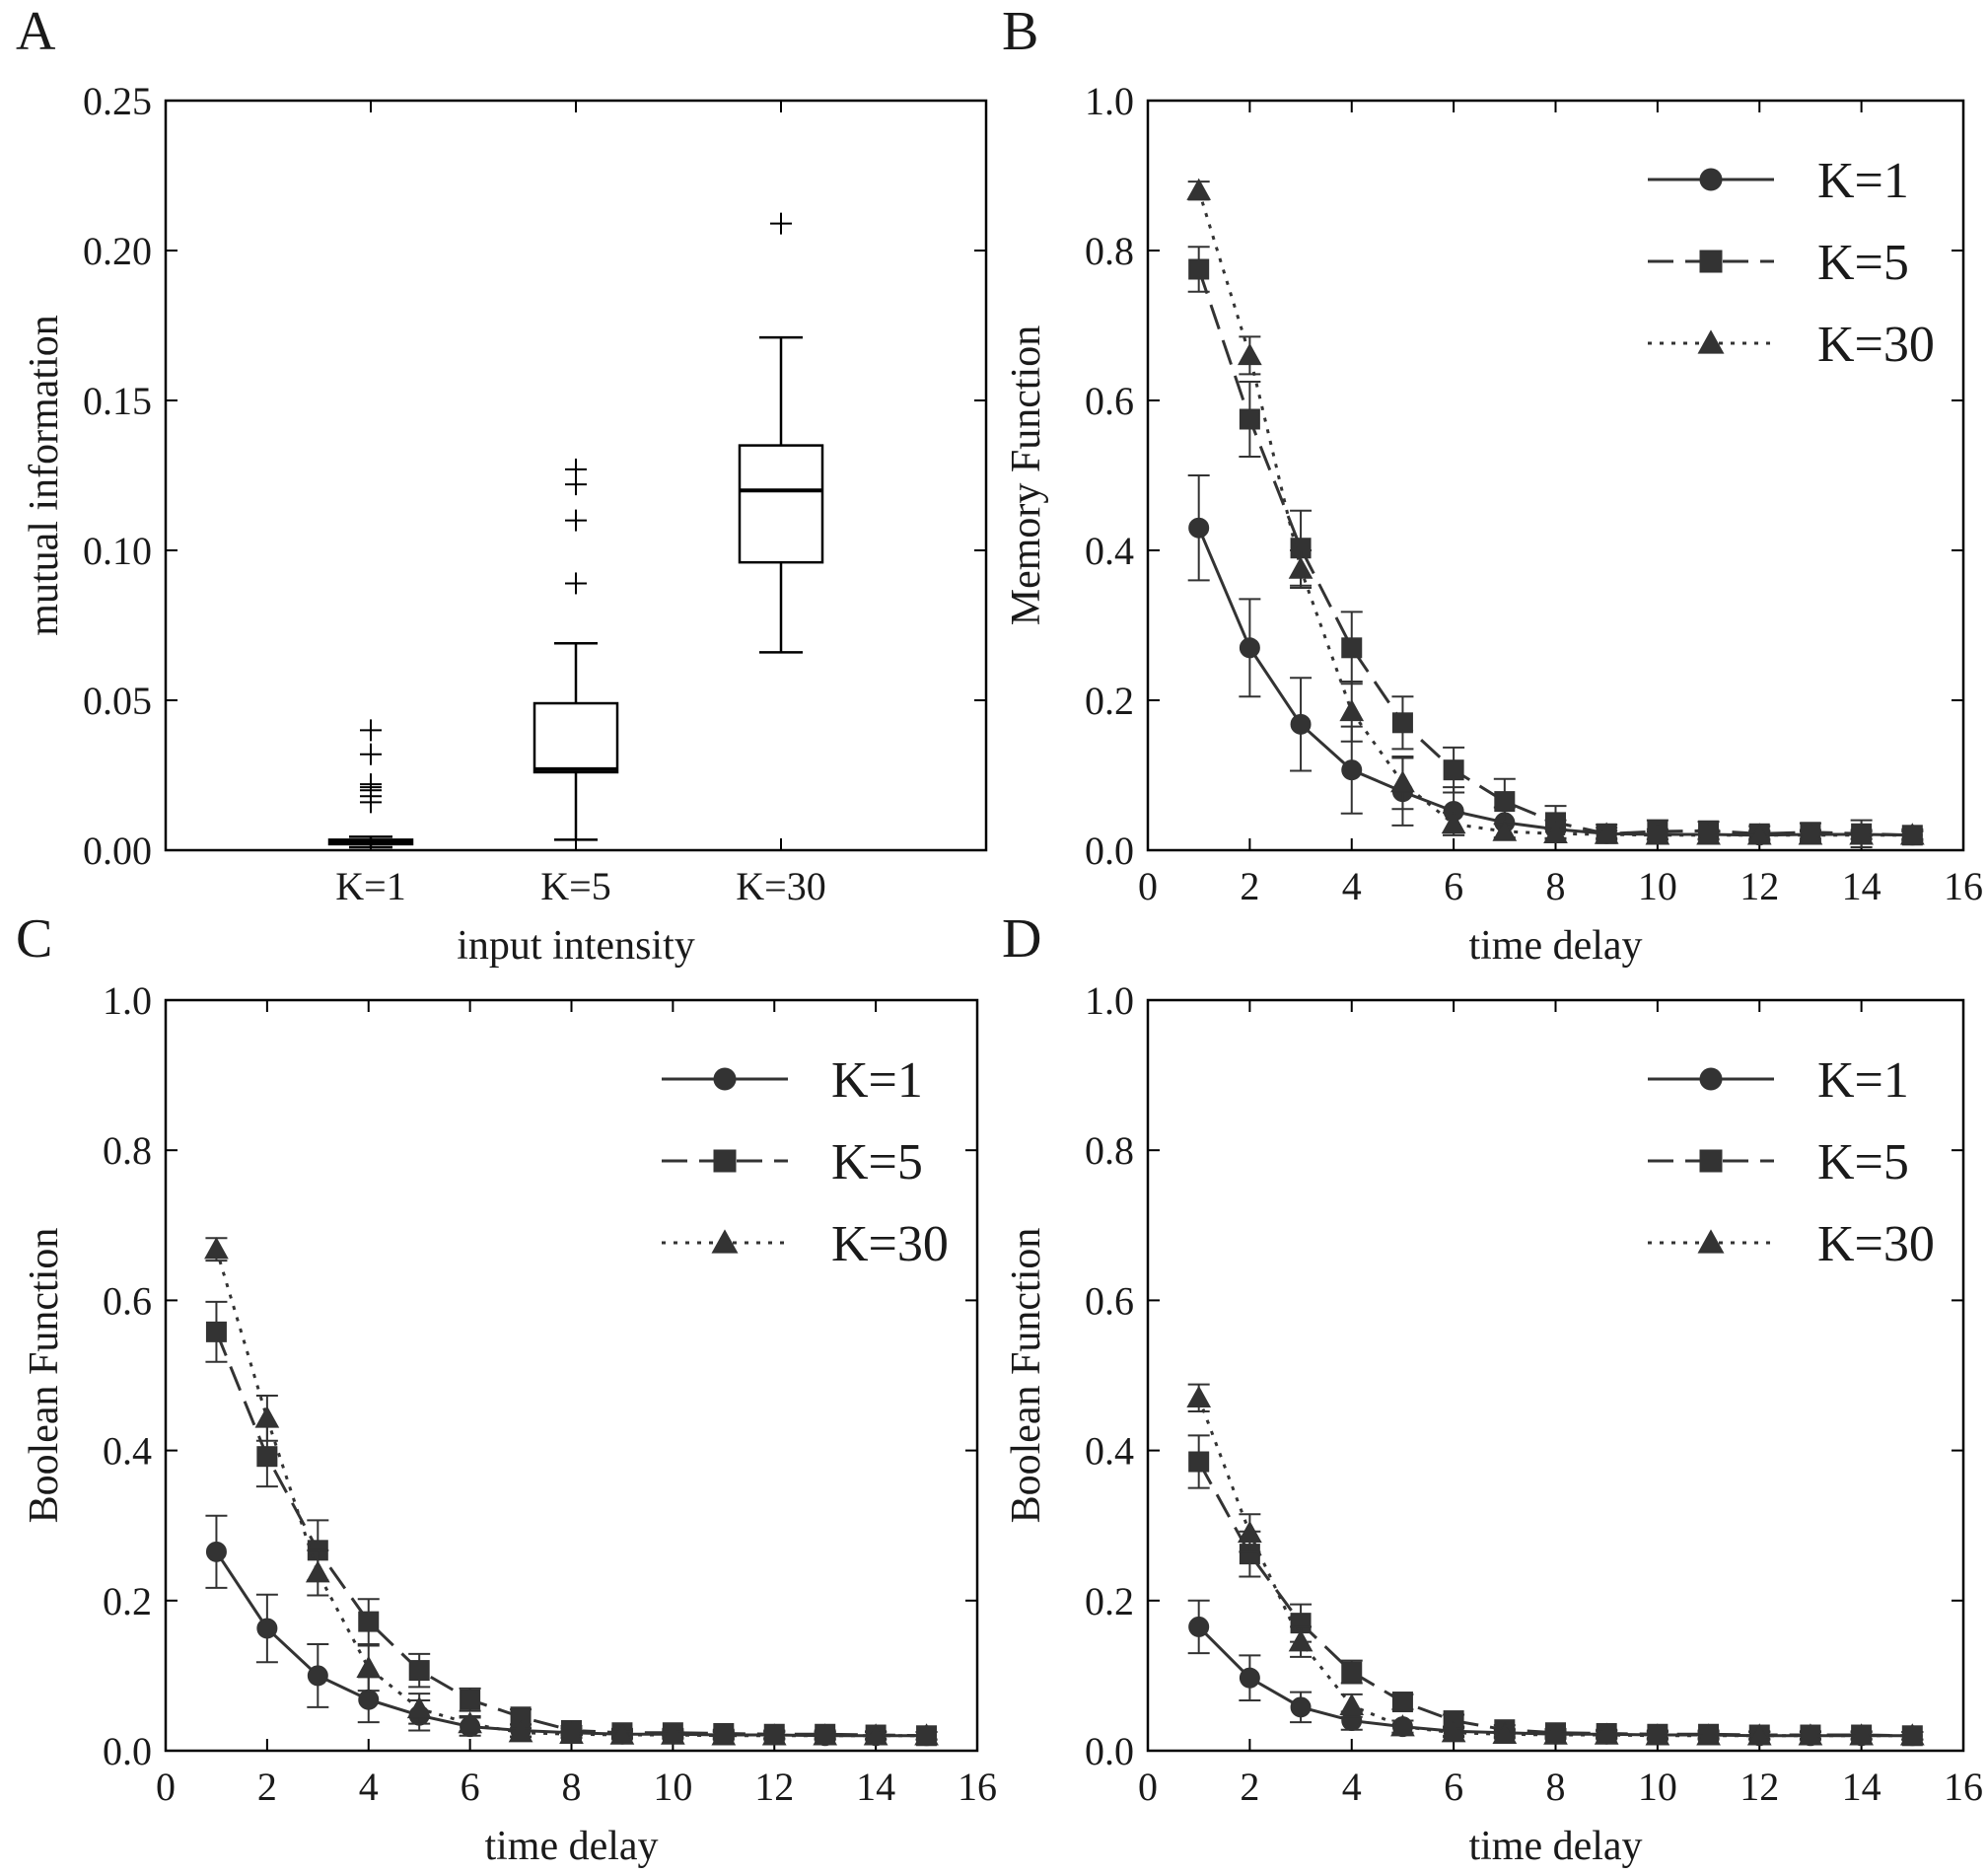 This screenshot has height=1874, width=1988. Describe the element at coordinates (117, 851) in the screenshot. I see `y-tick-label: 0.00` at that location.